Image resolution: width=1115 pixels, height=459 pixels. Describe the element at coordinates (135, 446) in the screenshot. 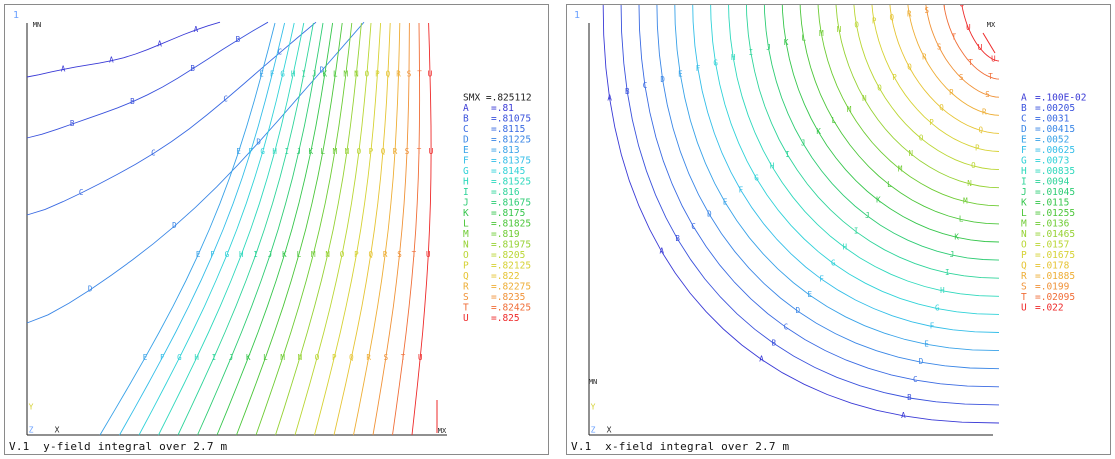

I see `plot-title: y-field integral over 2.7 m` at that location.